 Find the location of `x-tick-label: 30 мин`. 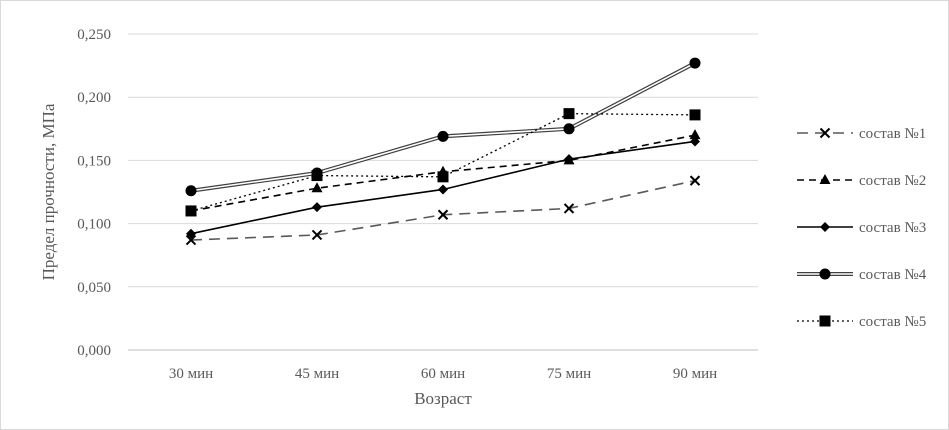

x-tick-label: 30 мин is located at coordinates (191, 374).